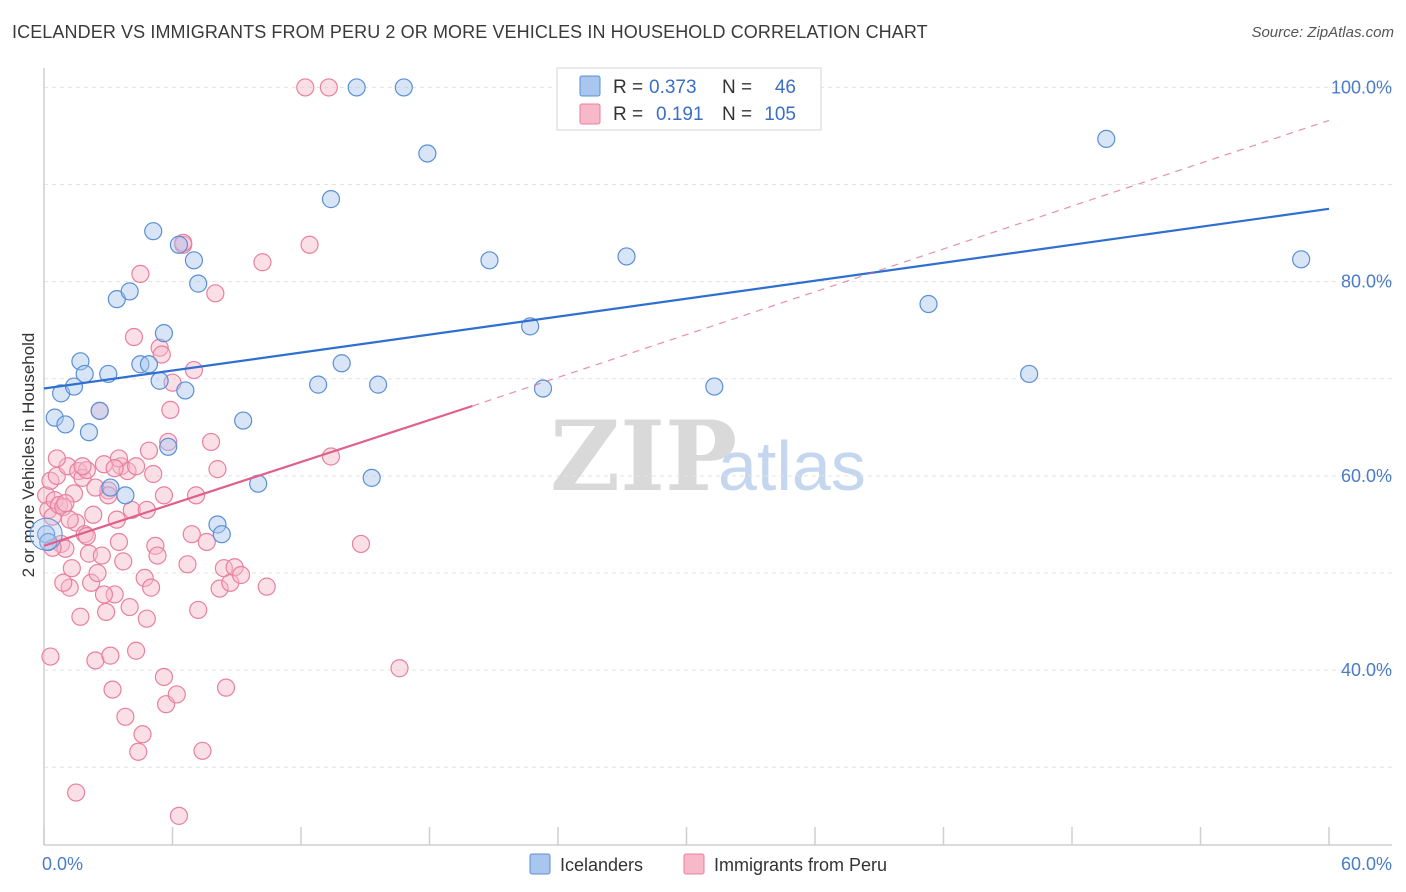 This screenshot has height=892, width=1406. I want to click on source-label: Source: ZipAtlas.com, so click(1322, 32).